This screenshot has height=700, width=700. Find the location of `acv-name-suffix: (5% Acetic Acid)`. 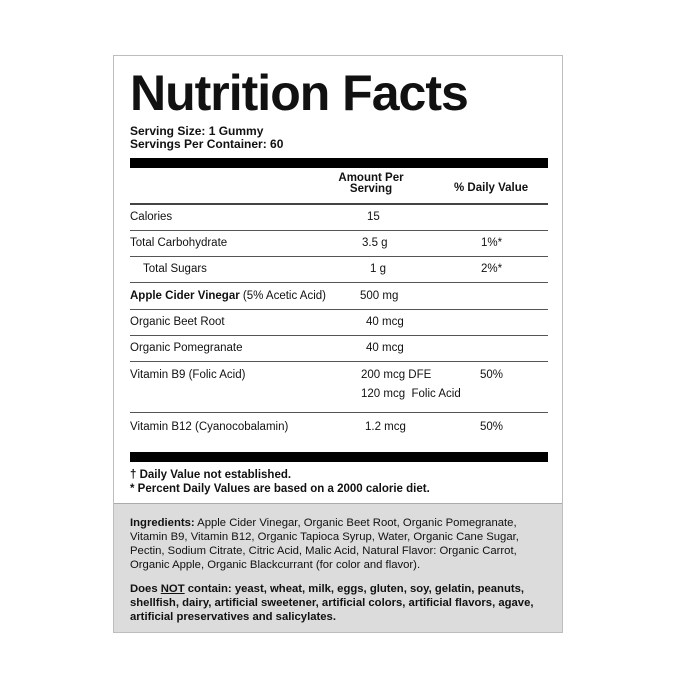

acv-name-suffix: (5% Acetic Acid) is located at coordinates (283, 296).